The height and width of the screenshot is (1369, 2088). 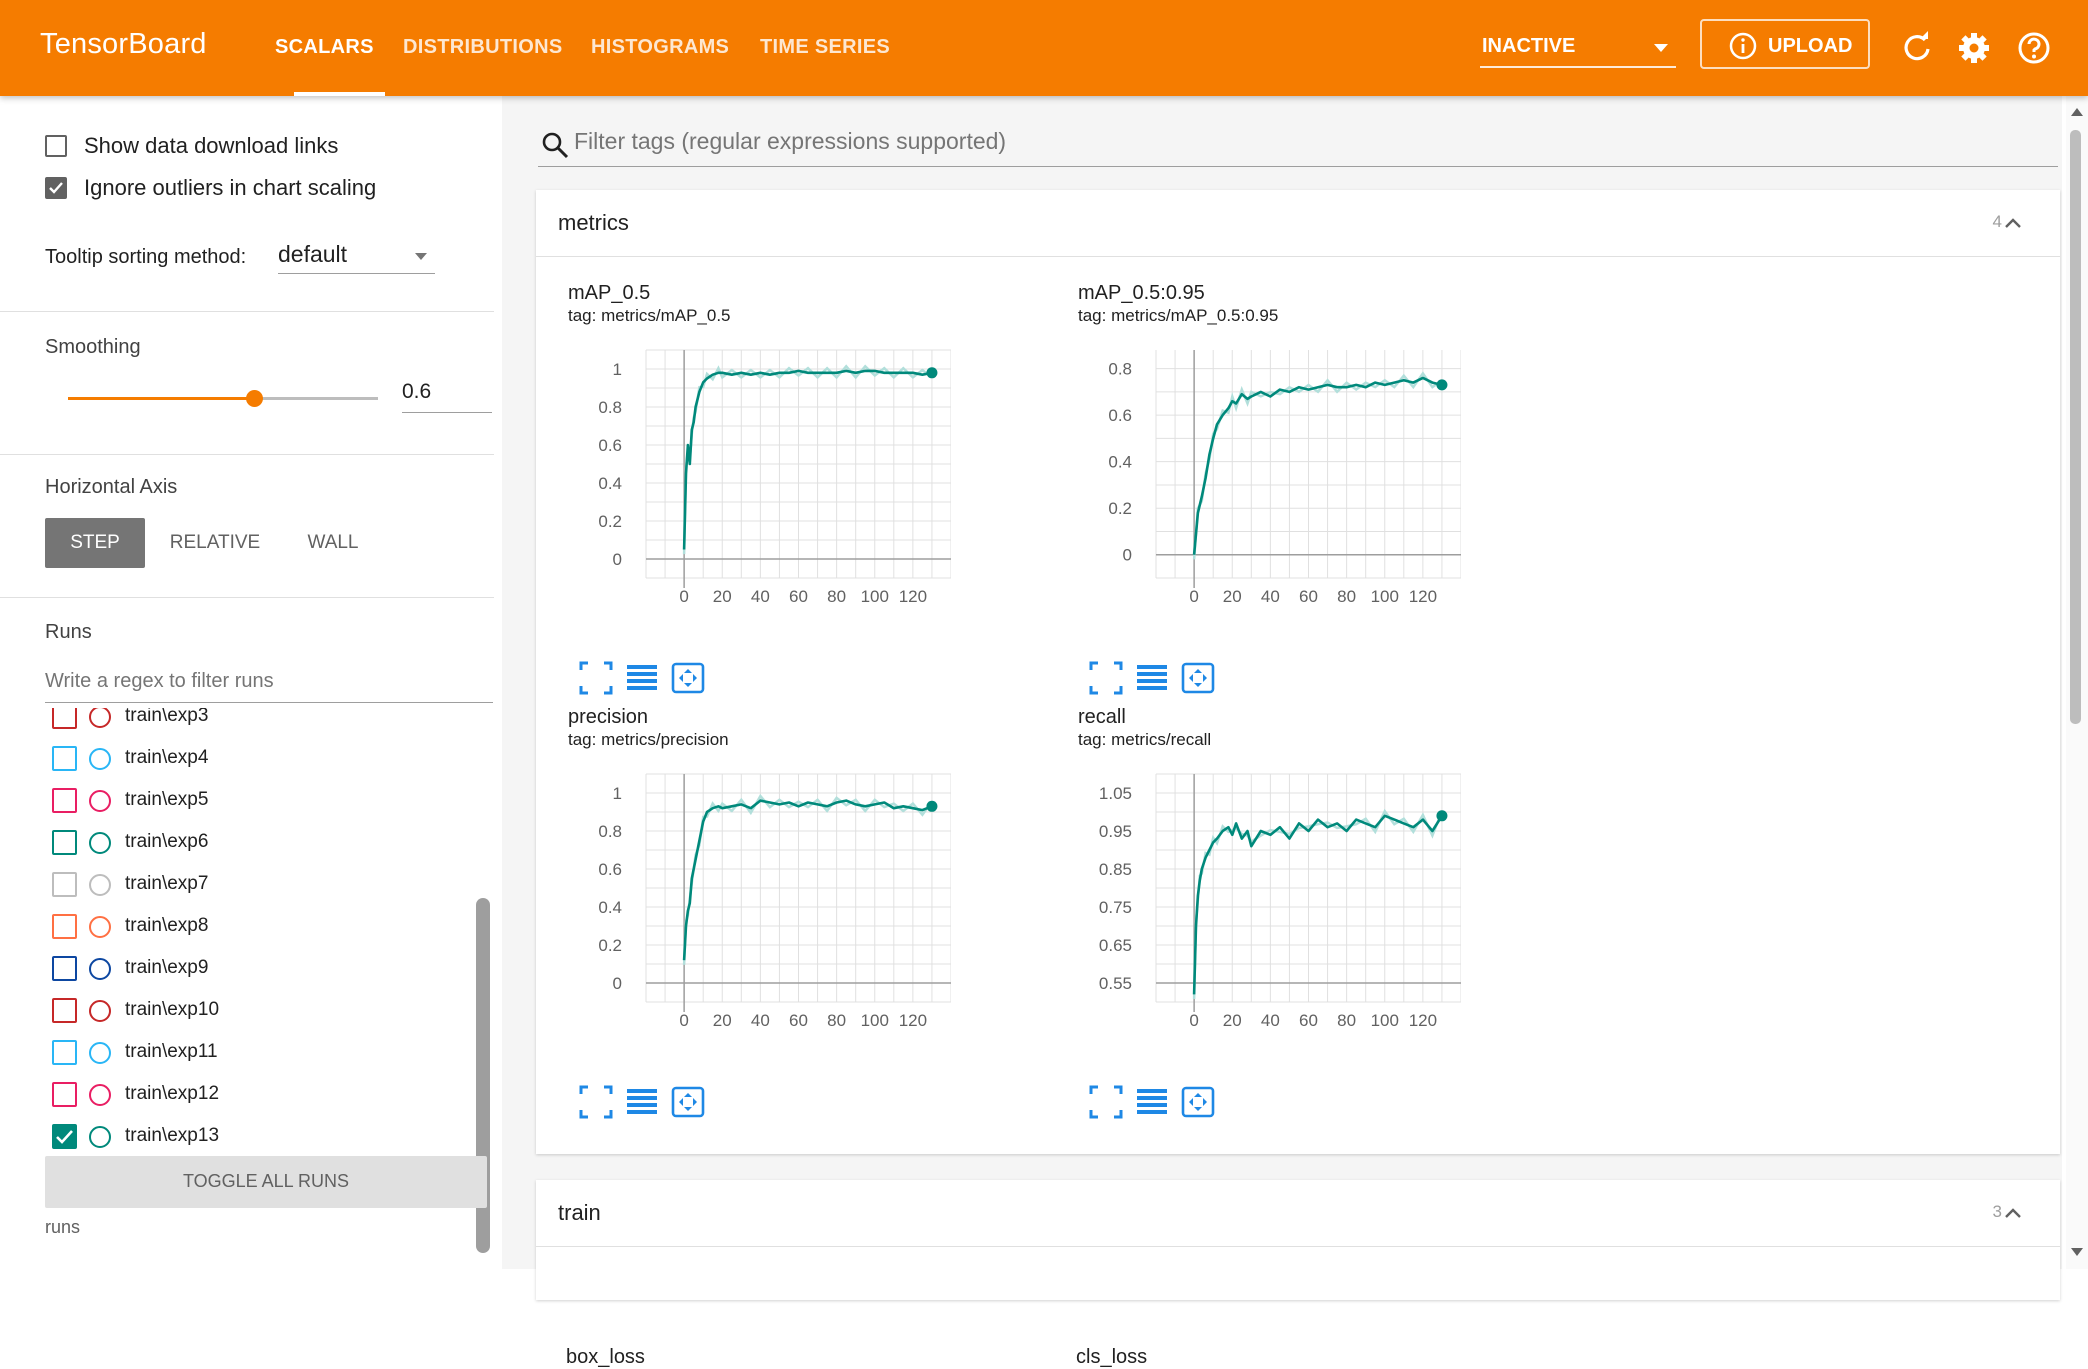 I want to click on chart-tag: tag: metrics/precision, so click(x=648, y=739).